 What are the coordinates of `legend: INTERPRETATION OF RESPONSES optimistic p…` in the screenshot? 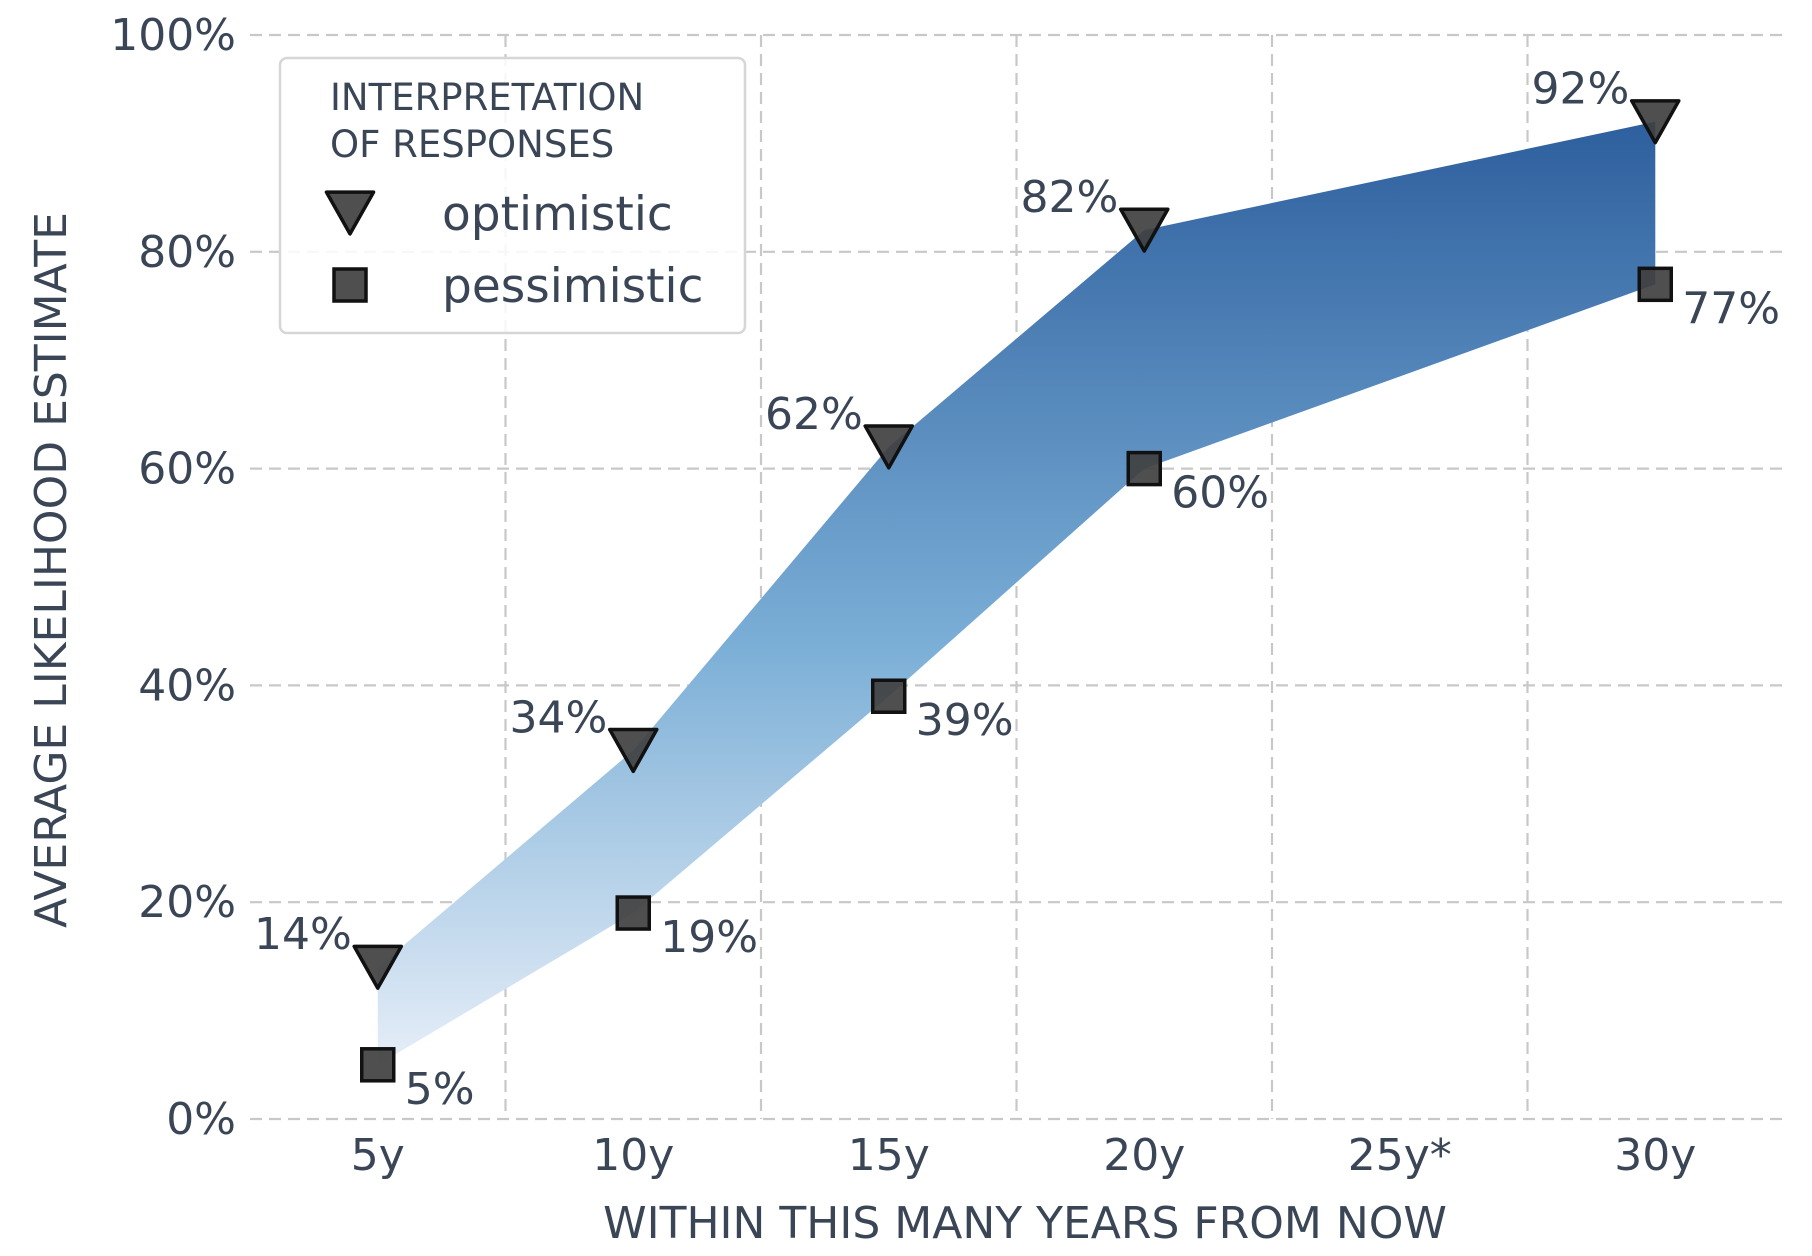 It's located at (512, 195).